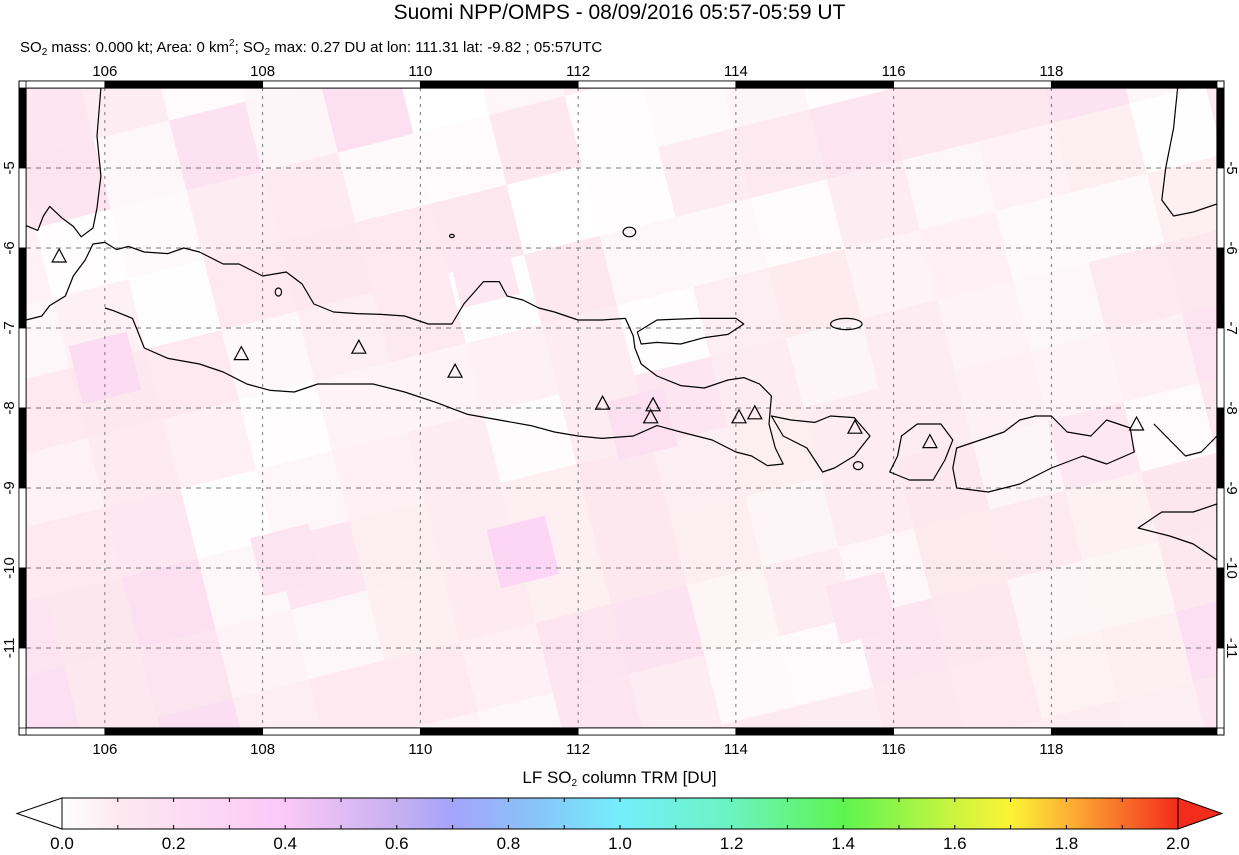 This screenshot has width=1239, height=855. I want to click on x-tick-label: 110, so click(420, 71).